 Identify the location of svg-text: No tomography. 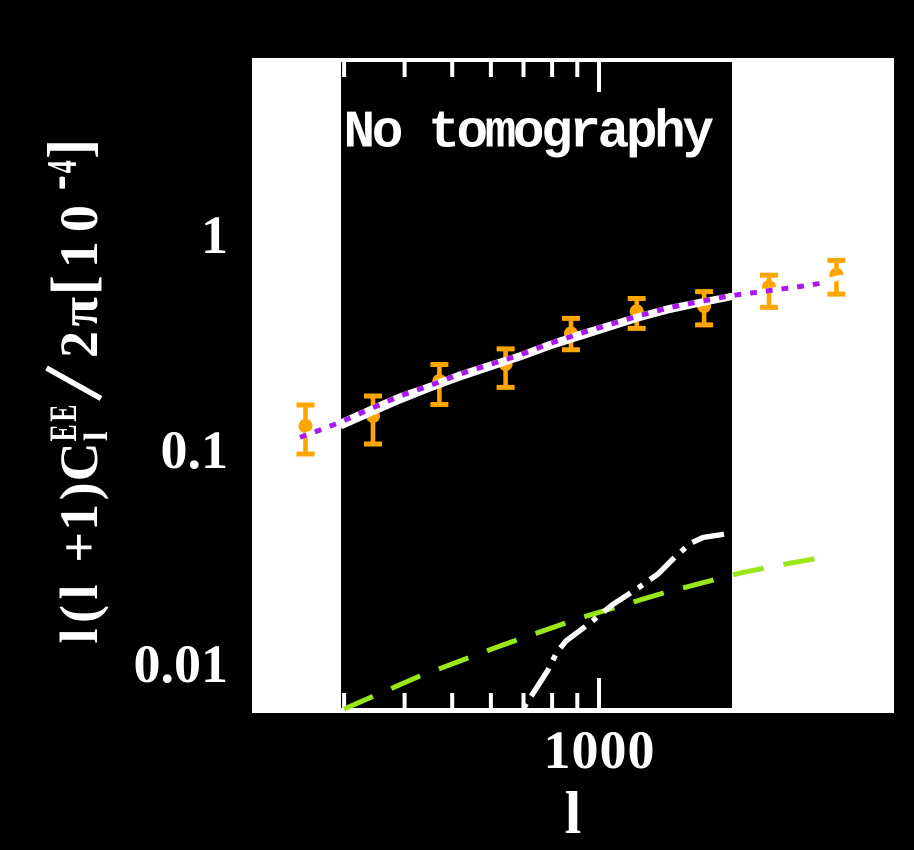
(529, 133).